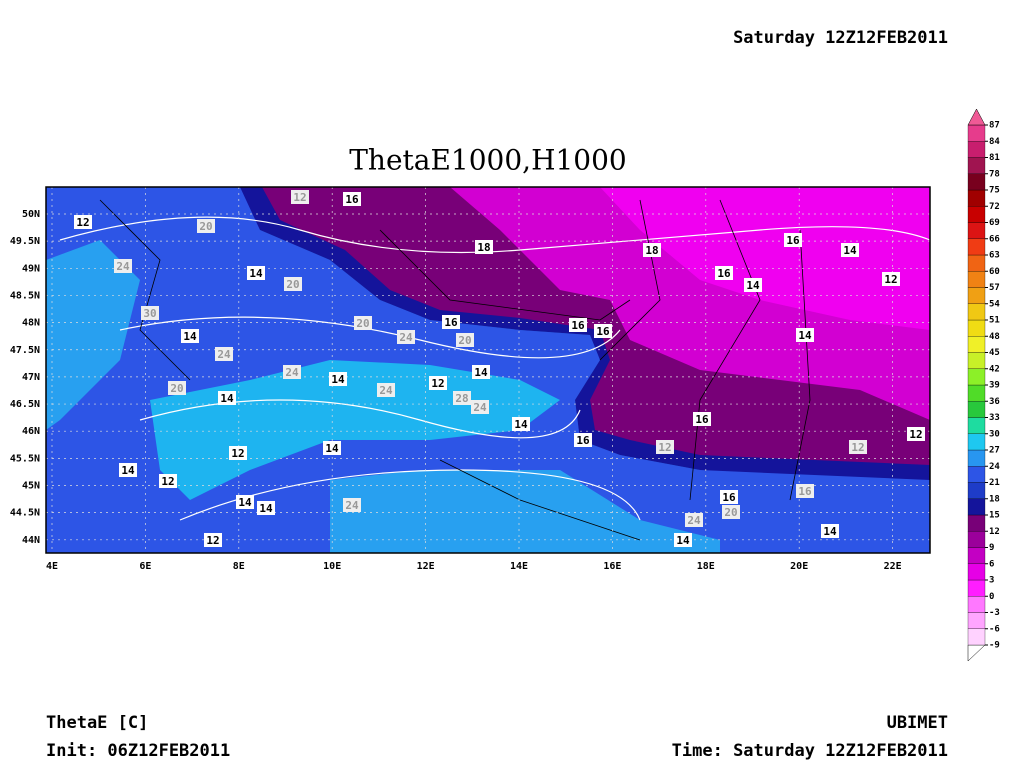 The image size is (1024, 772). Describe the element at coordinates (994, 451) in the screenshot. I see `colorbar-label: 27` at that location.